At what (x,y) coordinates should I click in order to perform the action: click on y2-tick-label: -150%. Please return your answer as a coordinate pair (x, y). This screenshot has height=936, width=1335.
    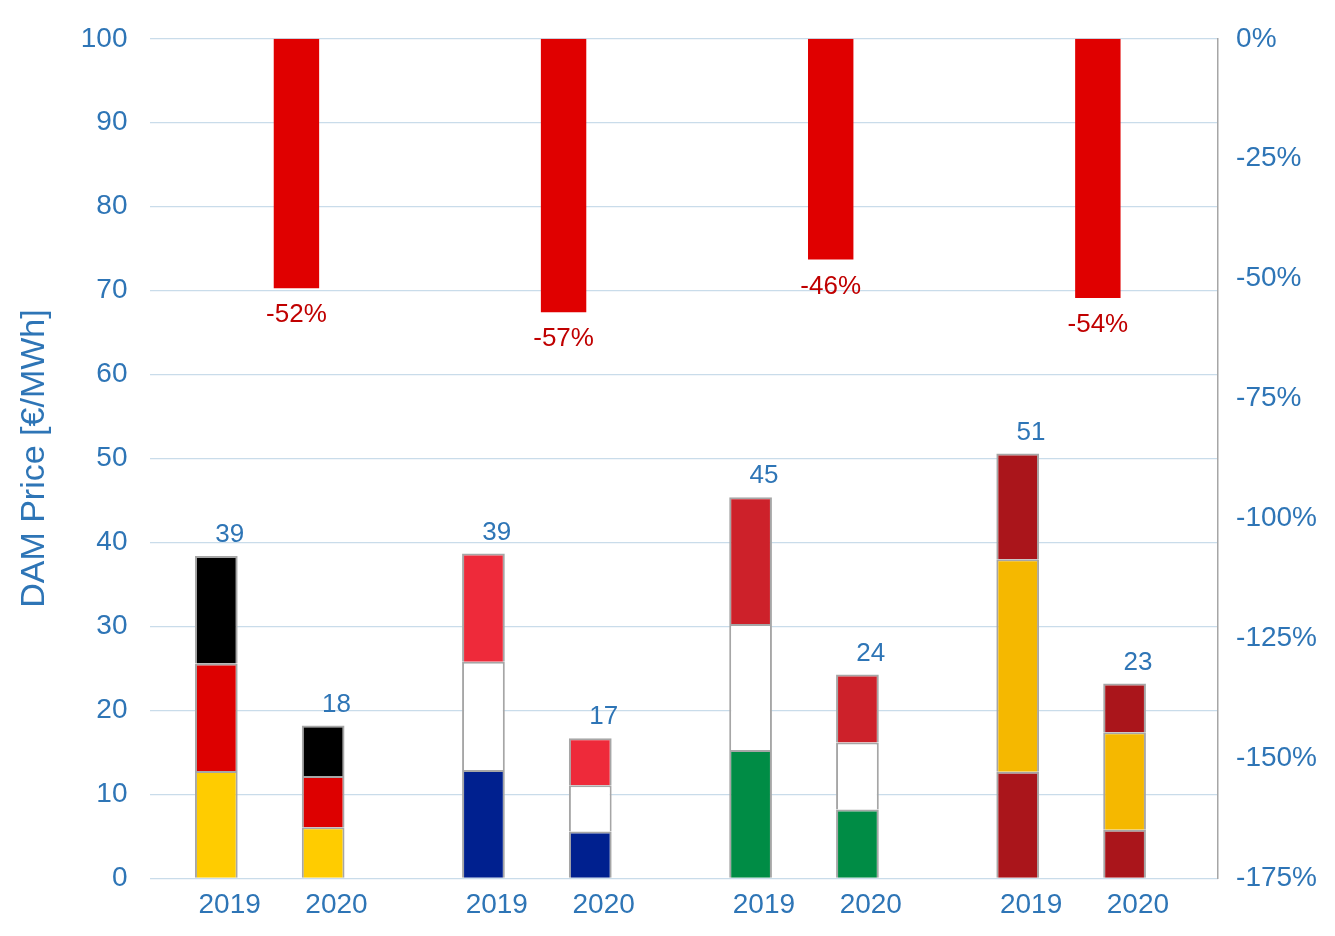
    Looking at the image, I should click on (1276, 757).